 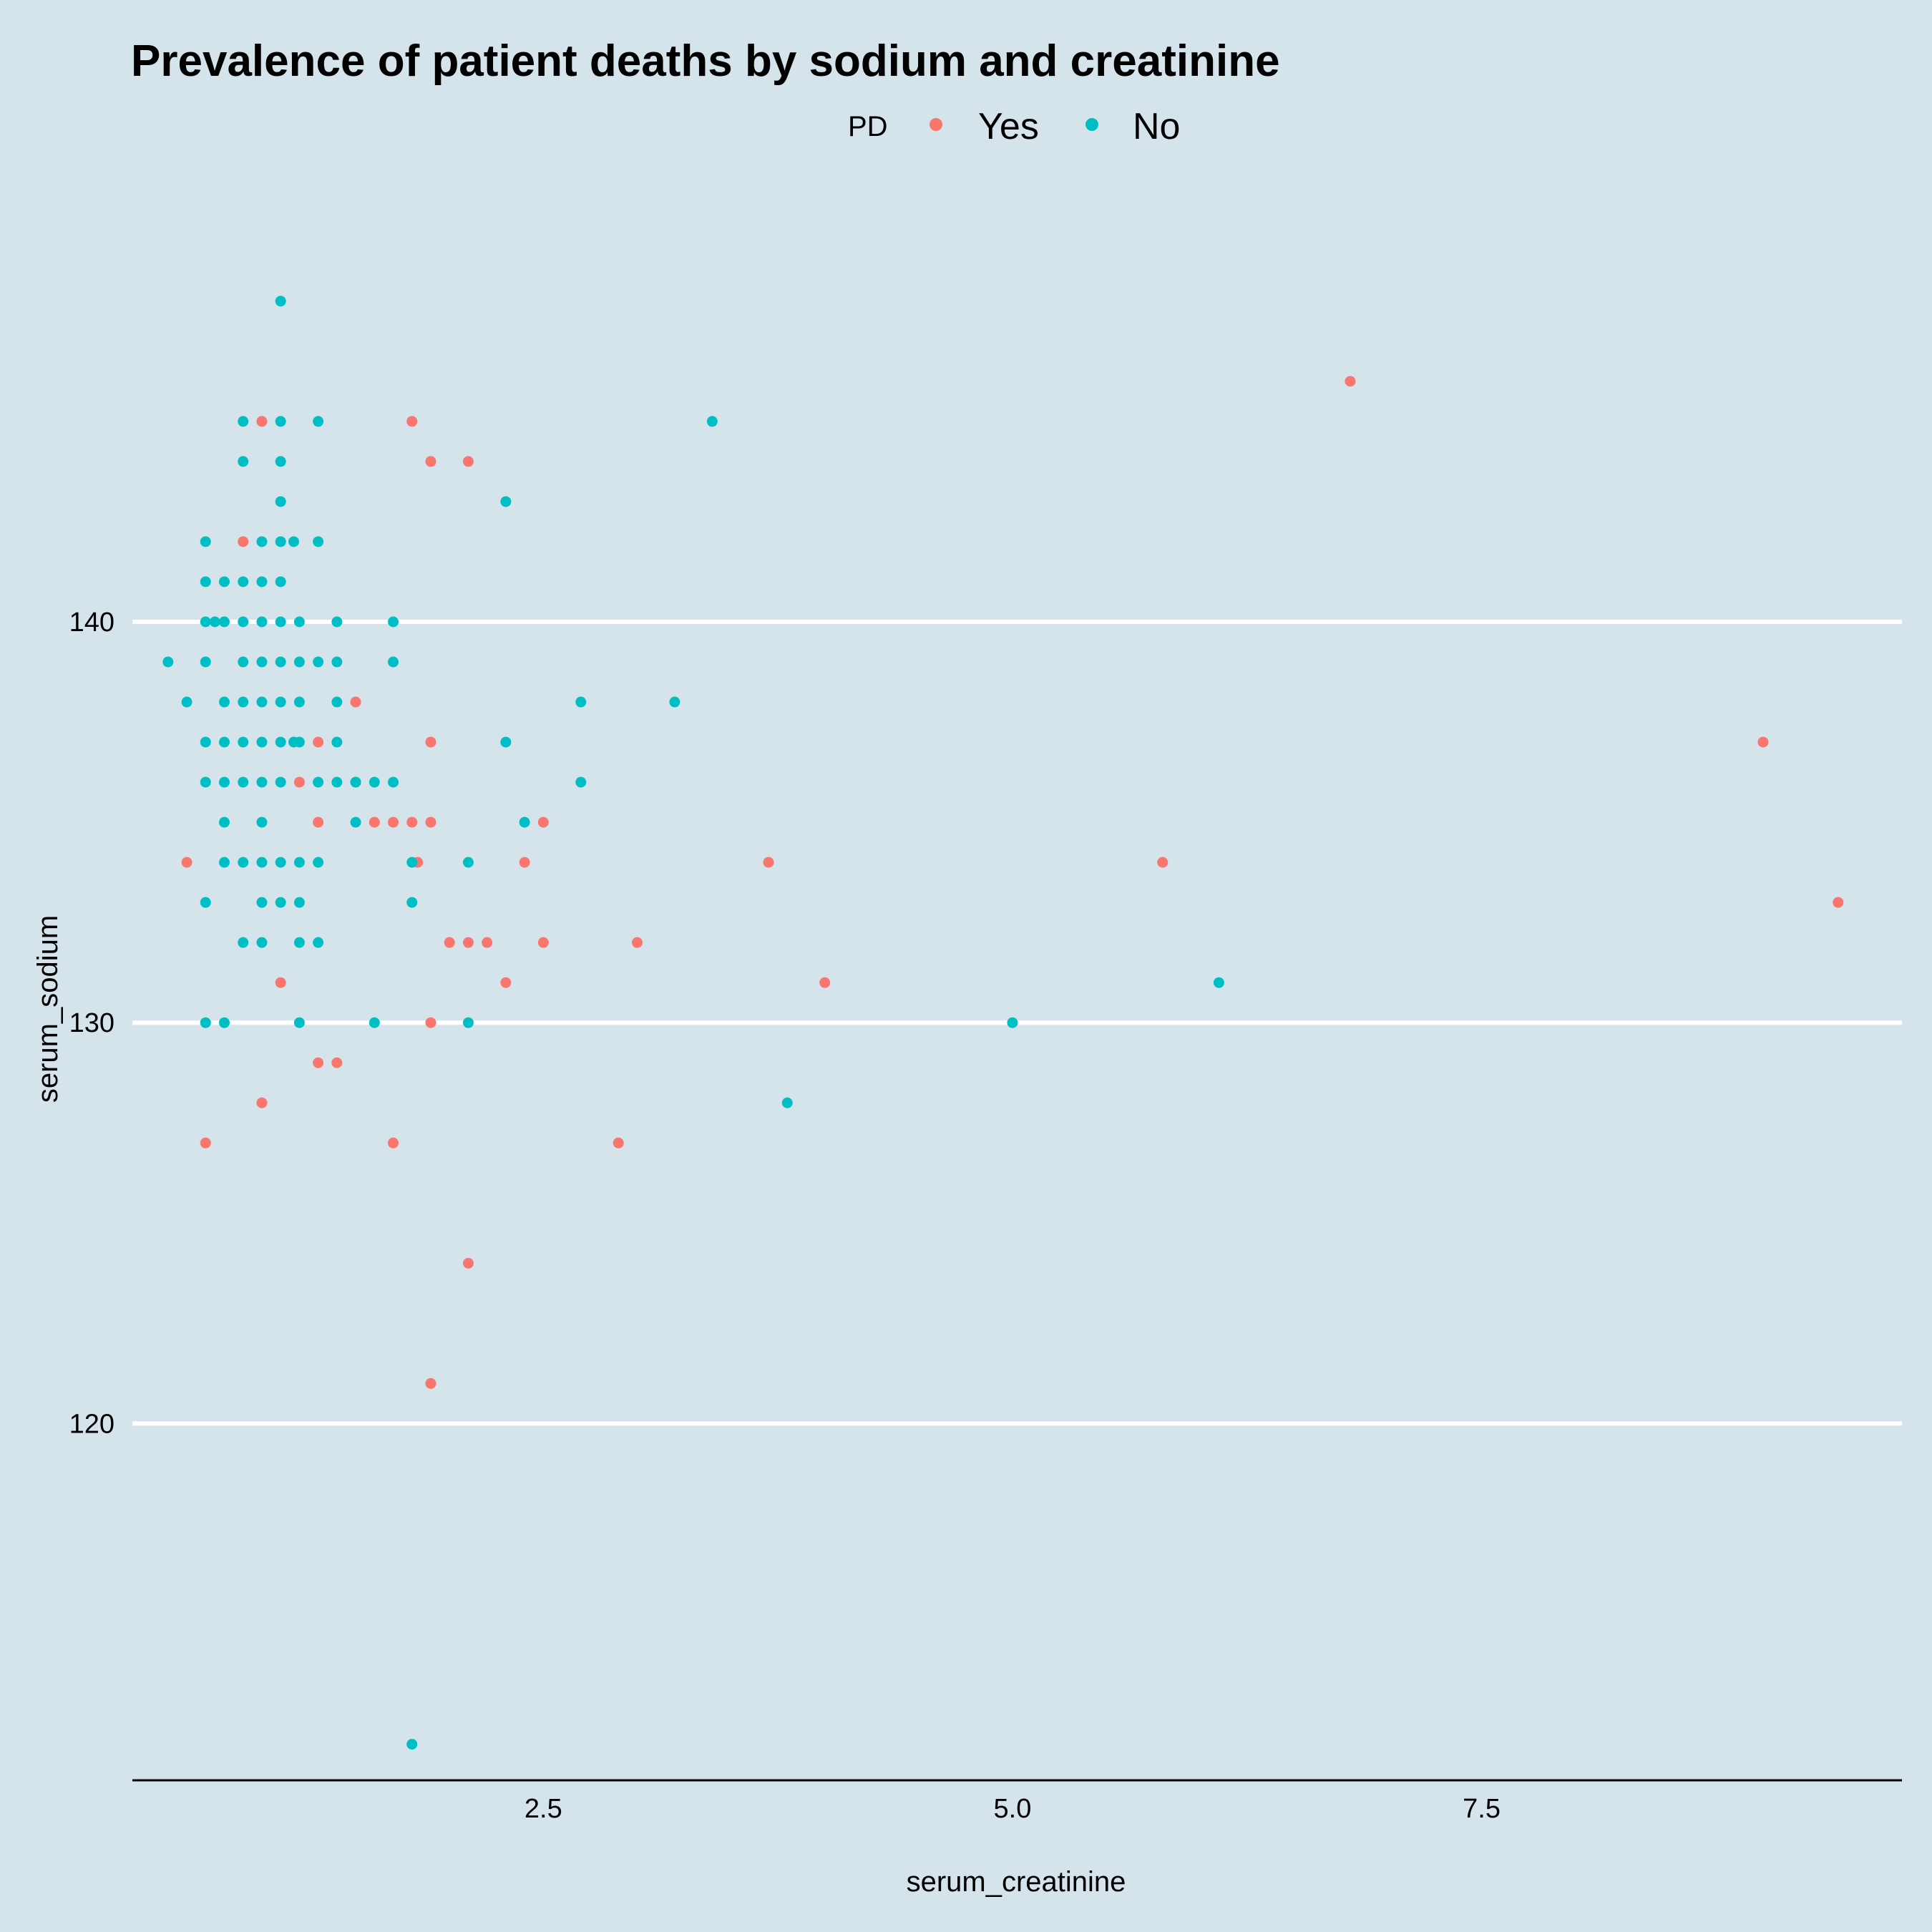 What do you see at coordinates (1013, 1809) in the screenshot?
I see `x-tick-label: 5.0` at bounding box center [1013, 1809].